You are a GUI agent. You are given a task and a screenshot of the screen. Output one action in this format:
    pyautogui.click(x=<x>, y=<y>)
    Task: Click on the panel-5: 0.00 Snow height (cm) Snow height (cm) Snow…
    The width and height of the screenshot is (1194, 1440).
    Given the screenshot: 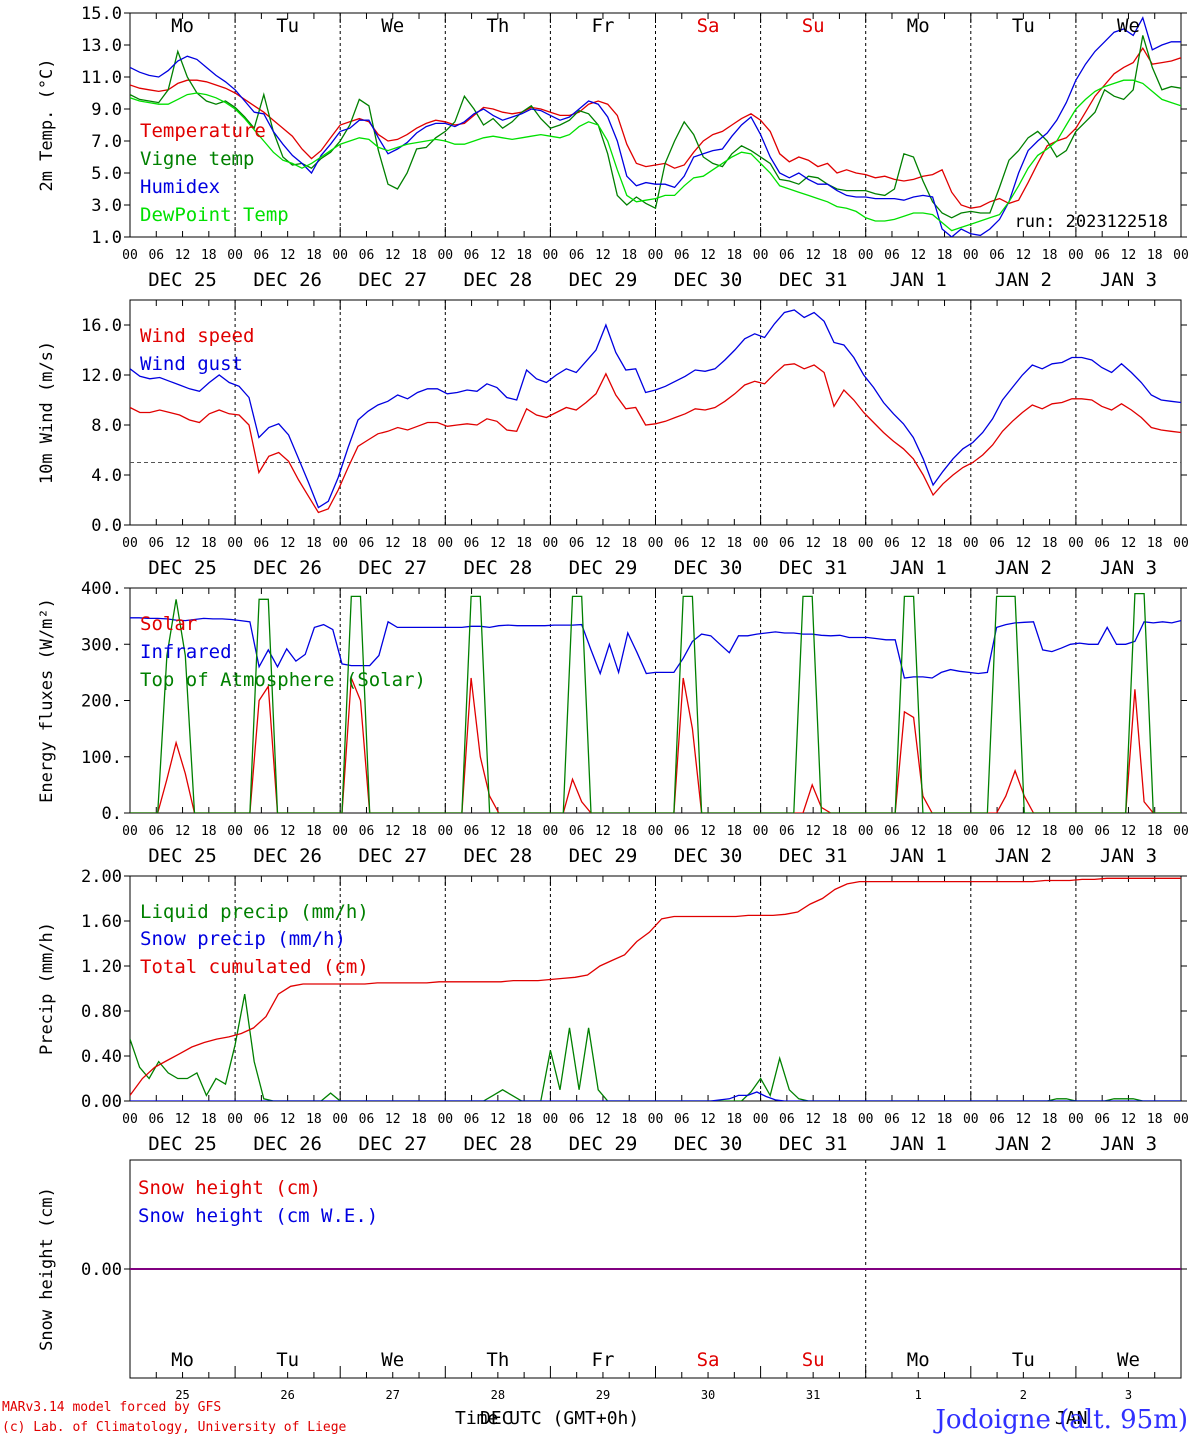 What is the action you would take?
    pyautogui.click(x=612, y=1269)
    